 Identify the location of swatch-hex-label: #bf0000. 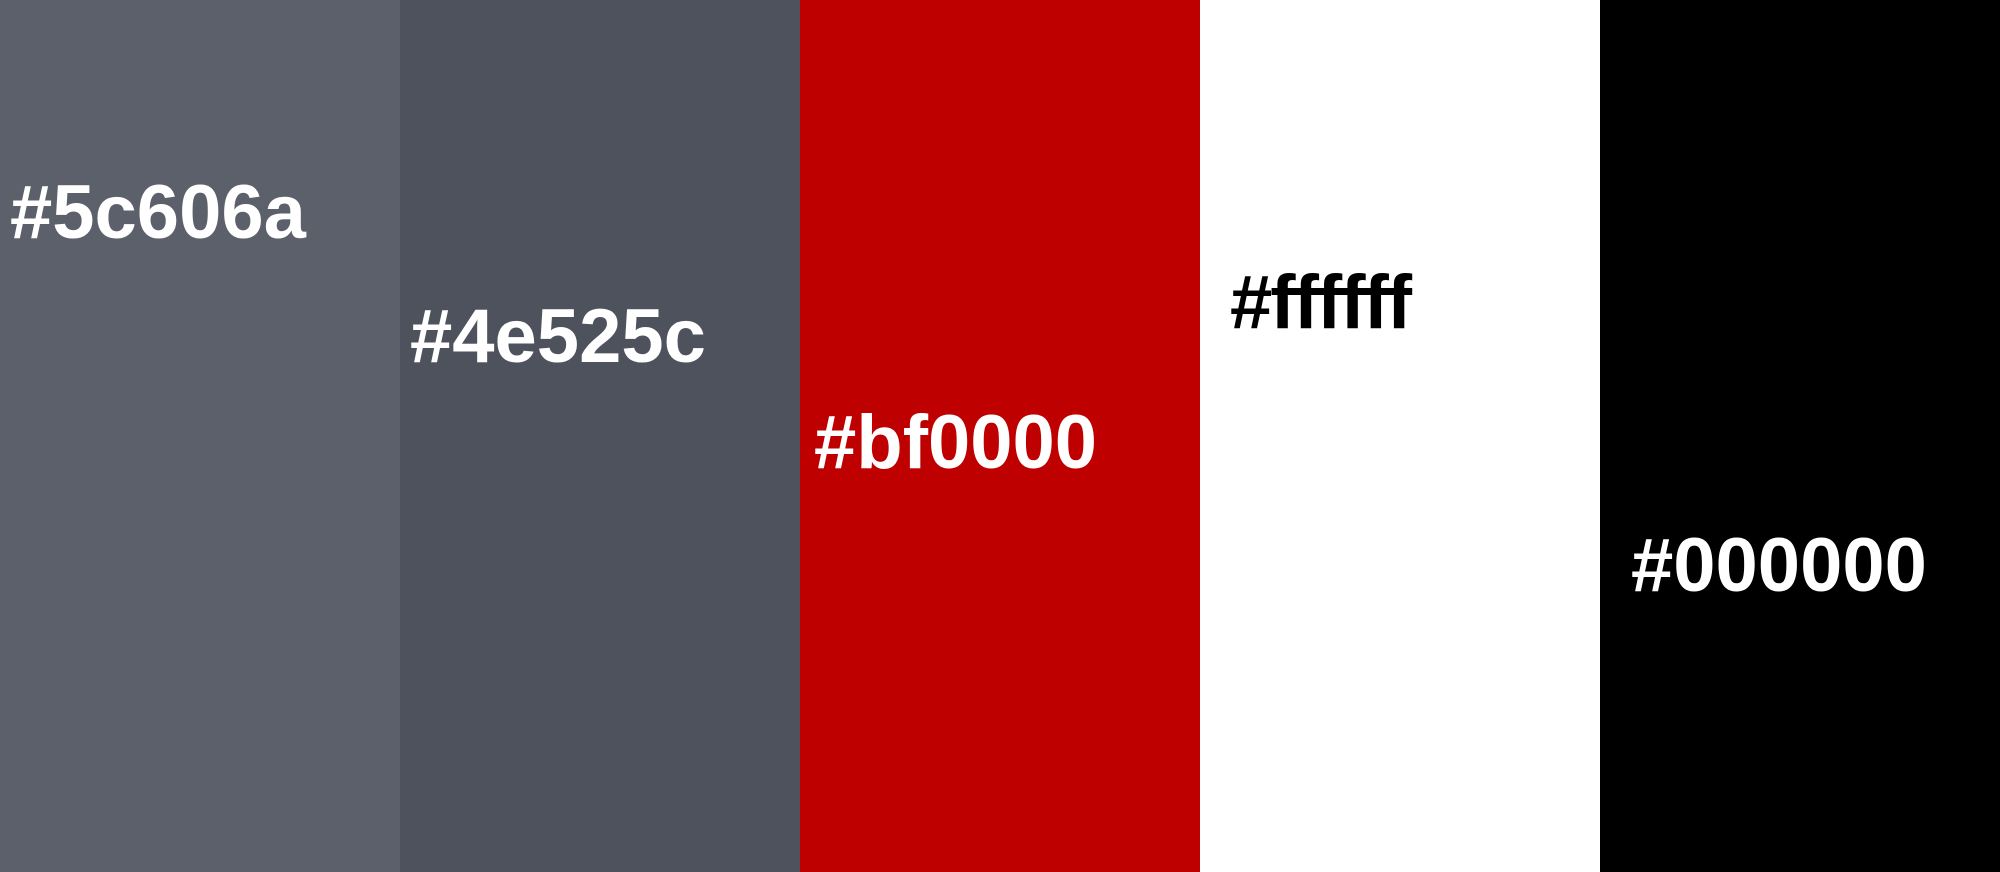
(956, 442).